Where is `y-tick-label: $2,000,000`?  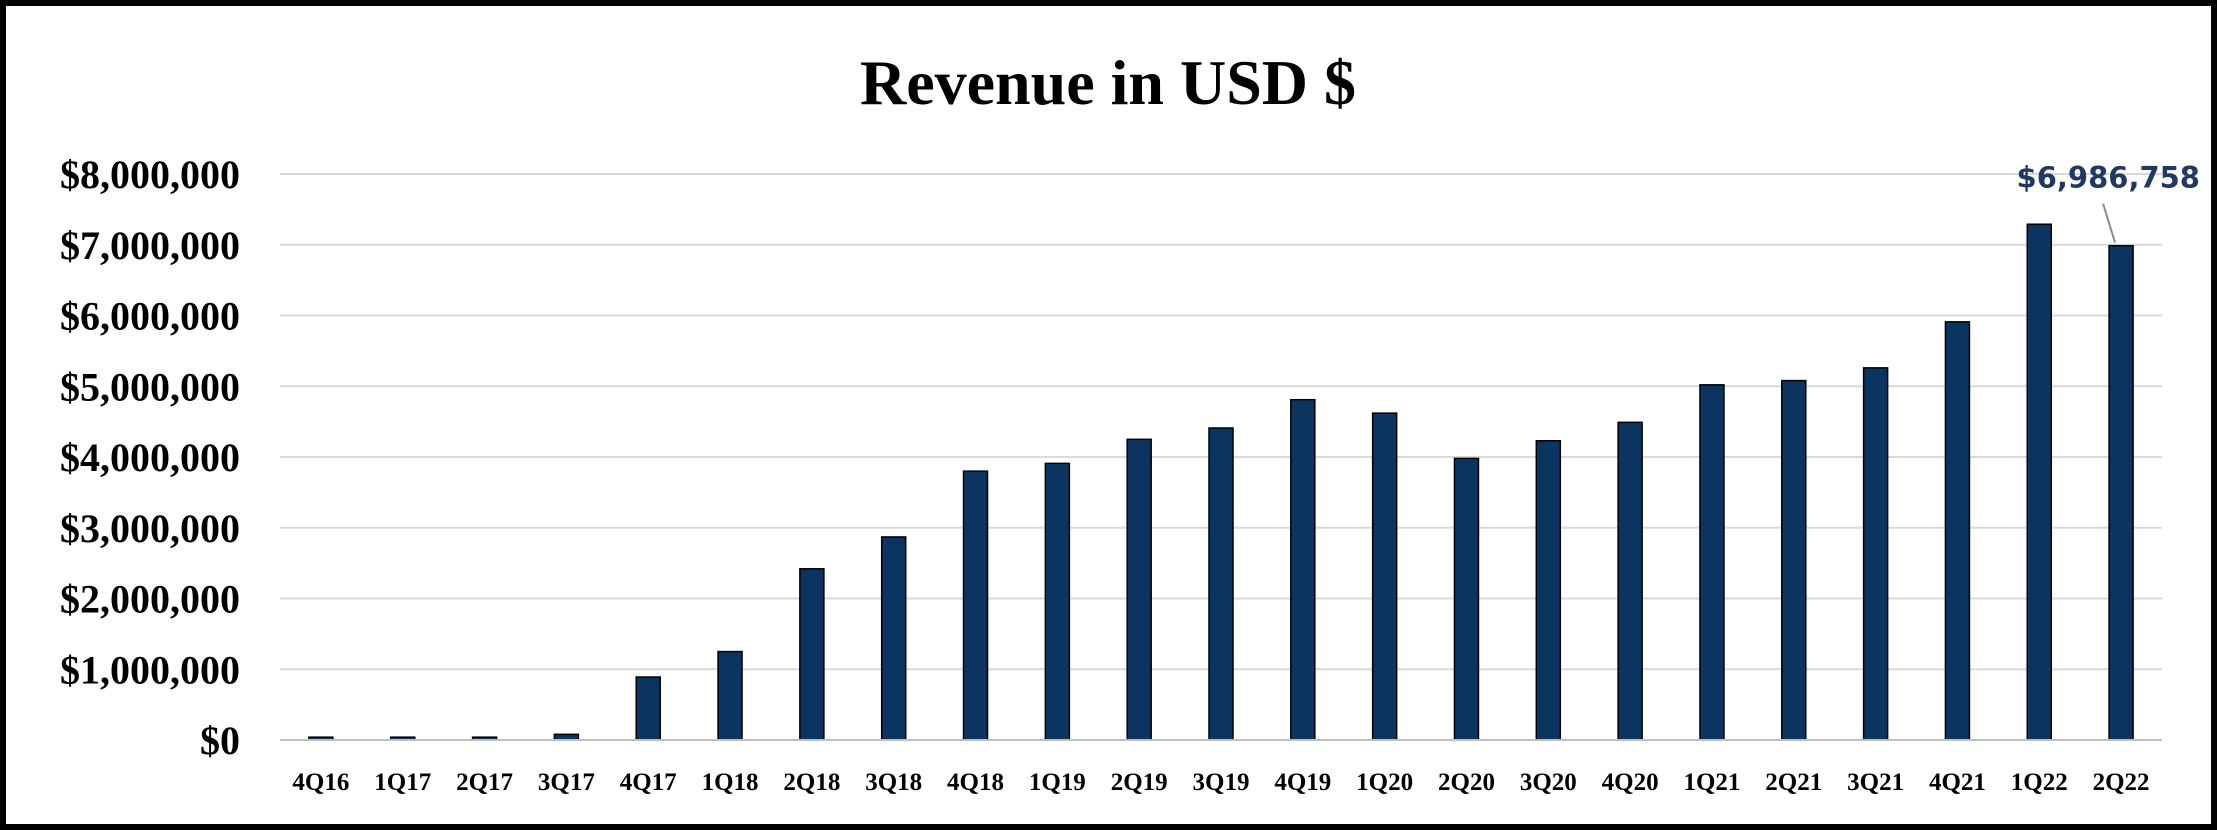
y-tick-label: $2,000,000 is located at coordinates (150, 599).